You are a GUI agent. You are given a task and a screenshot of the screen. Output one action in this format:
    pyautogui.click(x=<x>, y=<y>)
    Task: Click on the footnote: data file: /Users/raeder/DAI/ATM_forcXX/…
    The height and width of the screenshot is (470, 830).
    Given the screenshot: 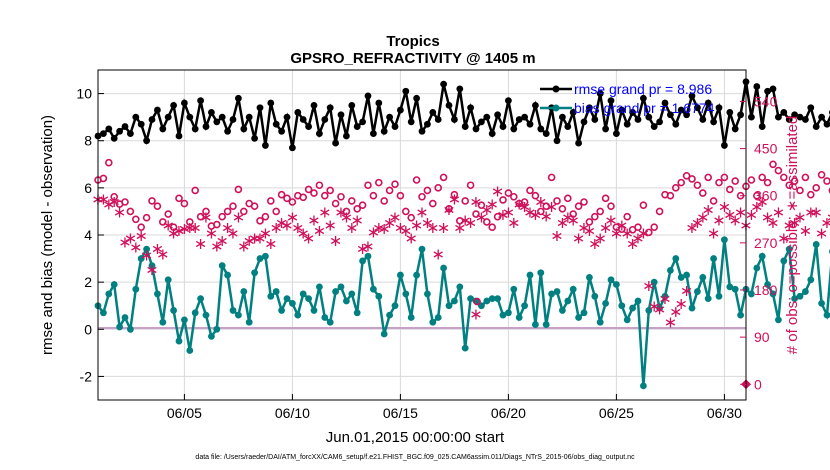 What is the action you would take?
    pyautogui.click(x=415, y=457)
    